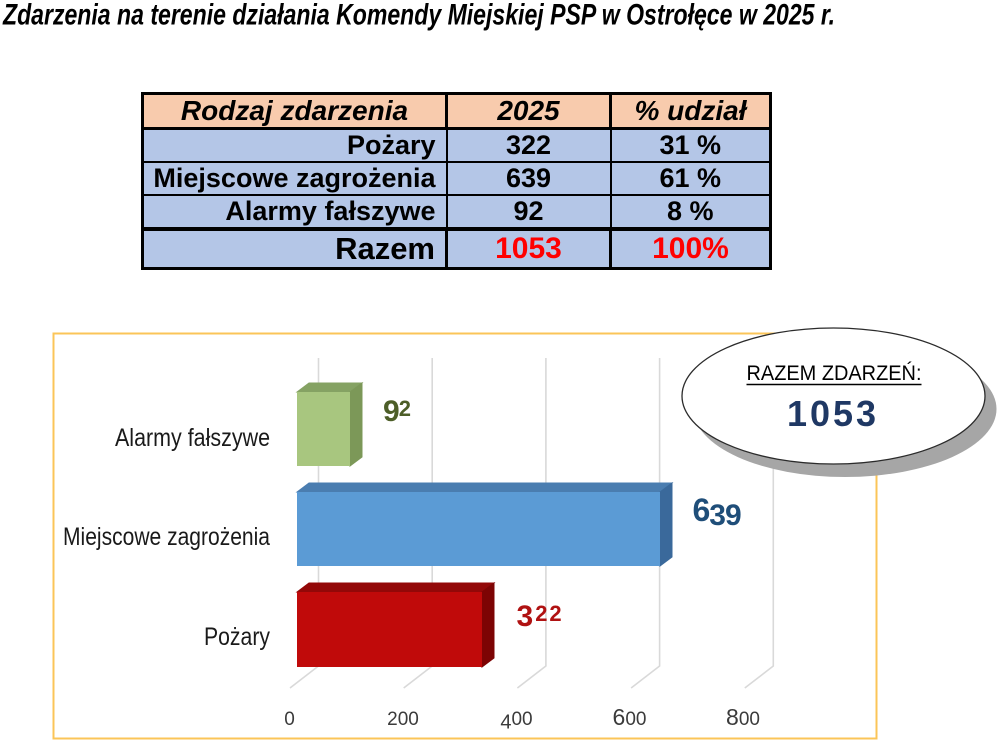 This screenshot has height=756, width=1003. What do you see at coordinates (403, 719) in the screenshot?
I see `svg-text: 200` at bounding box center [403, 719].